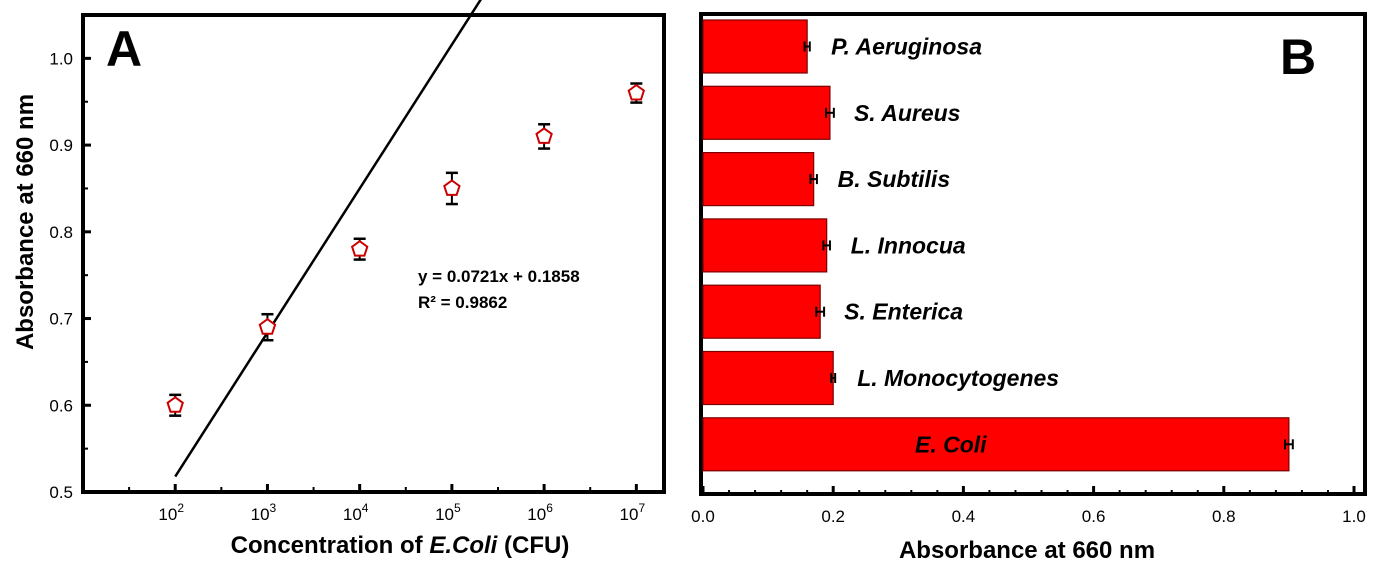 This screenshot has width=1381, height=568. I want to click on y-tick-label: 1.0, so click(61, 58).